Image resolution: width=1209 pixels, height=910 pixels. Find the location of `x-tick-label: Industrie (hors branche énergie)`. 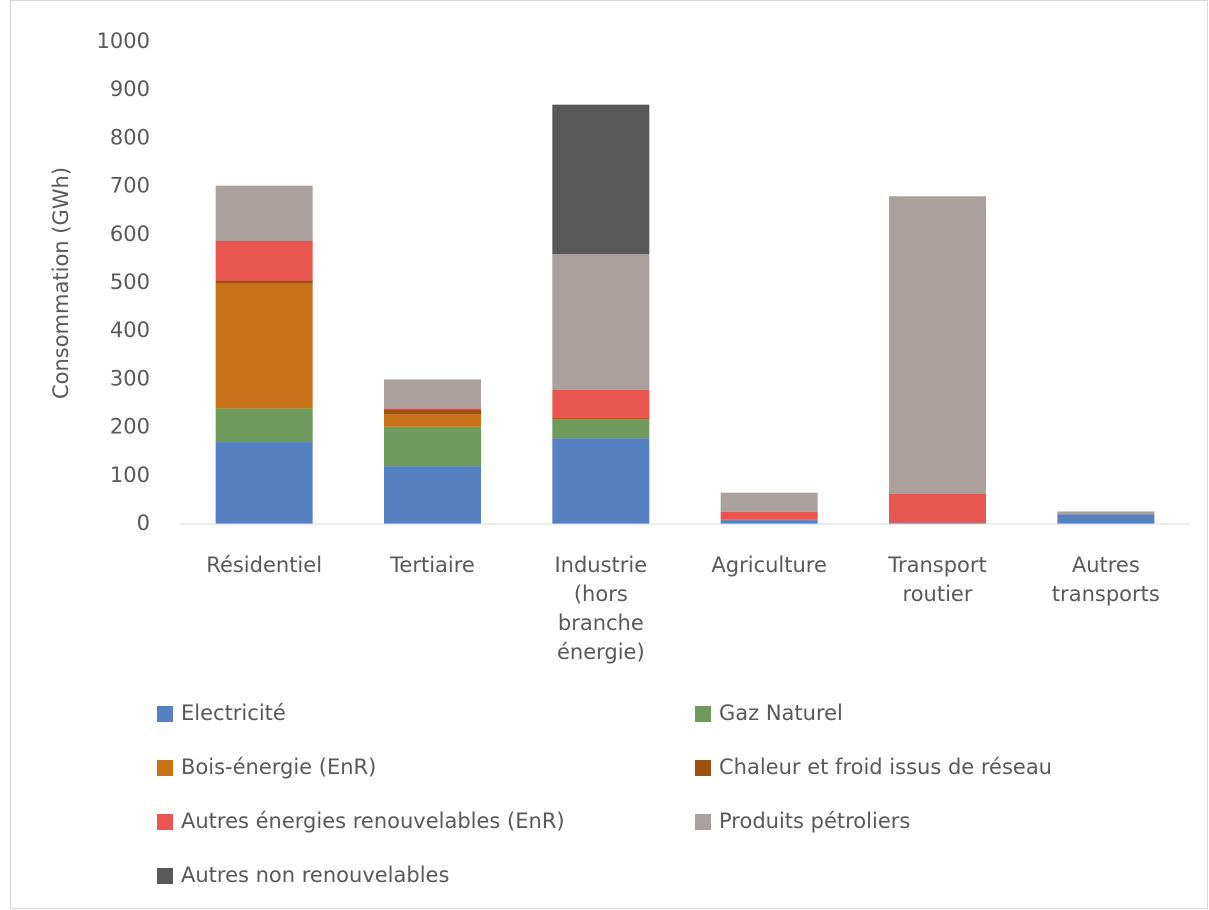

x-tick-label: Industrie (hors branche énergie) is located at coordinates (600, 608).